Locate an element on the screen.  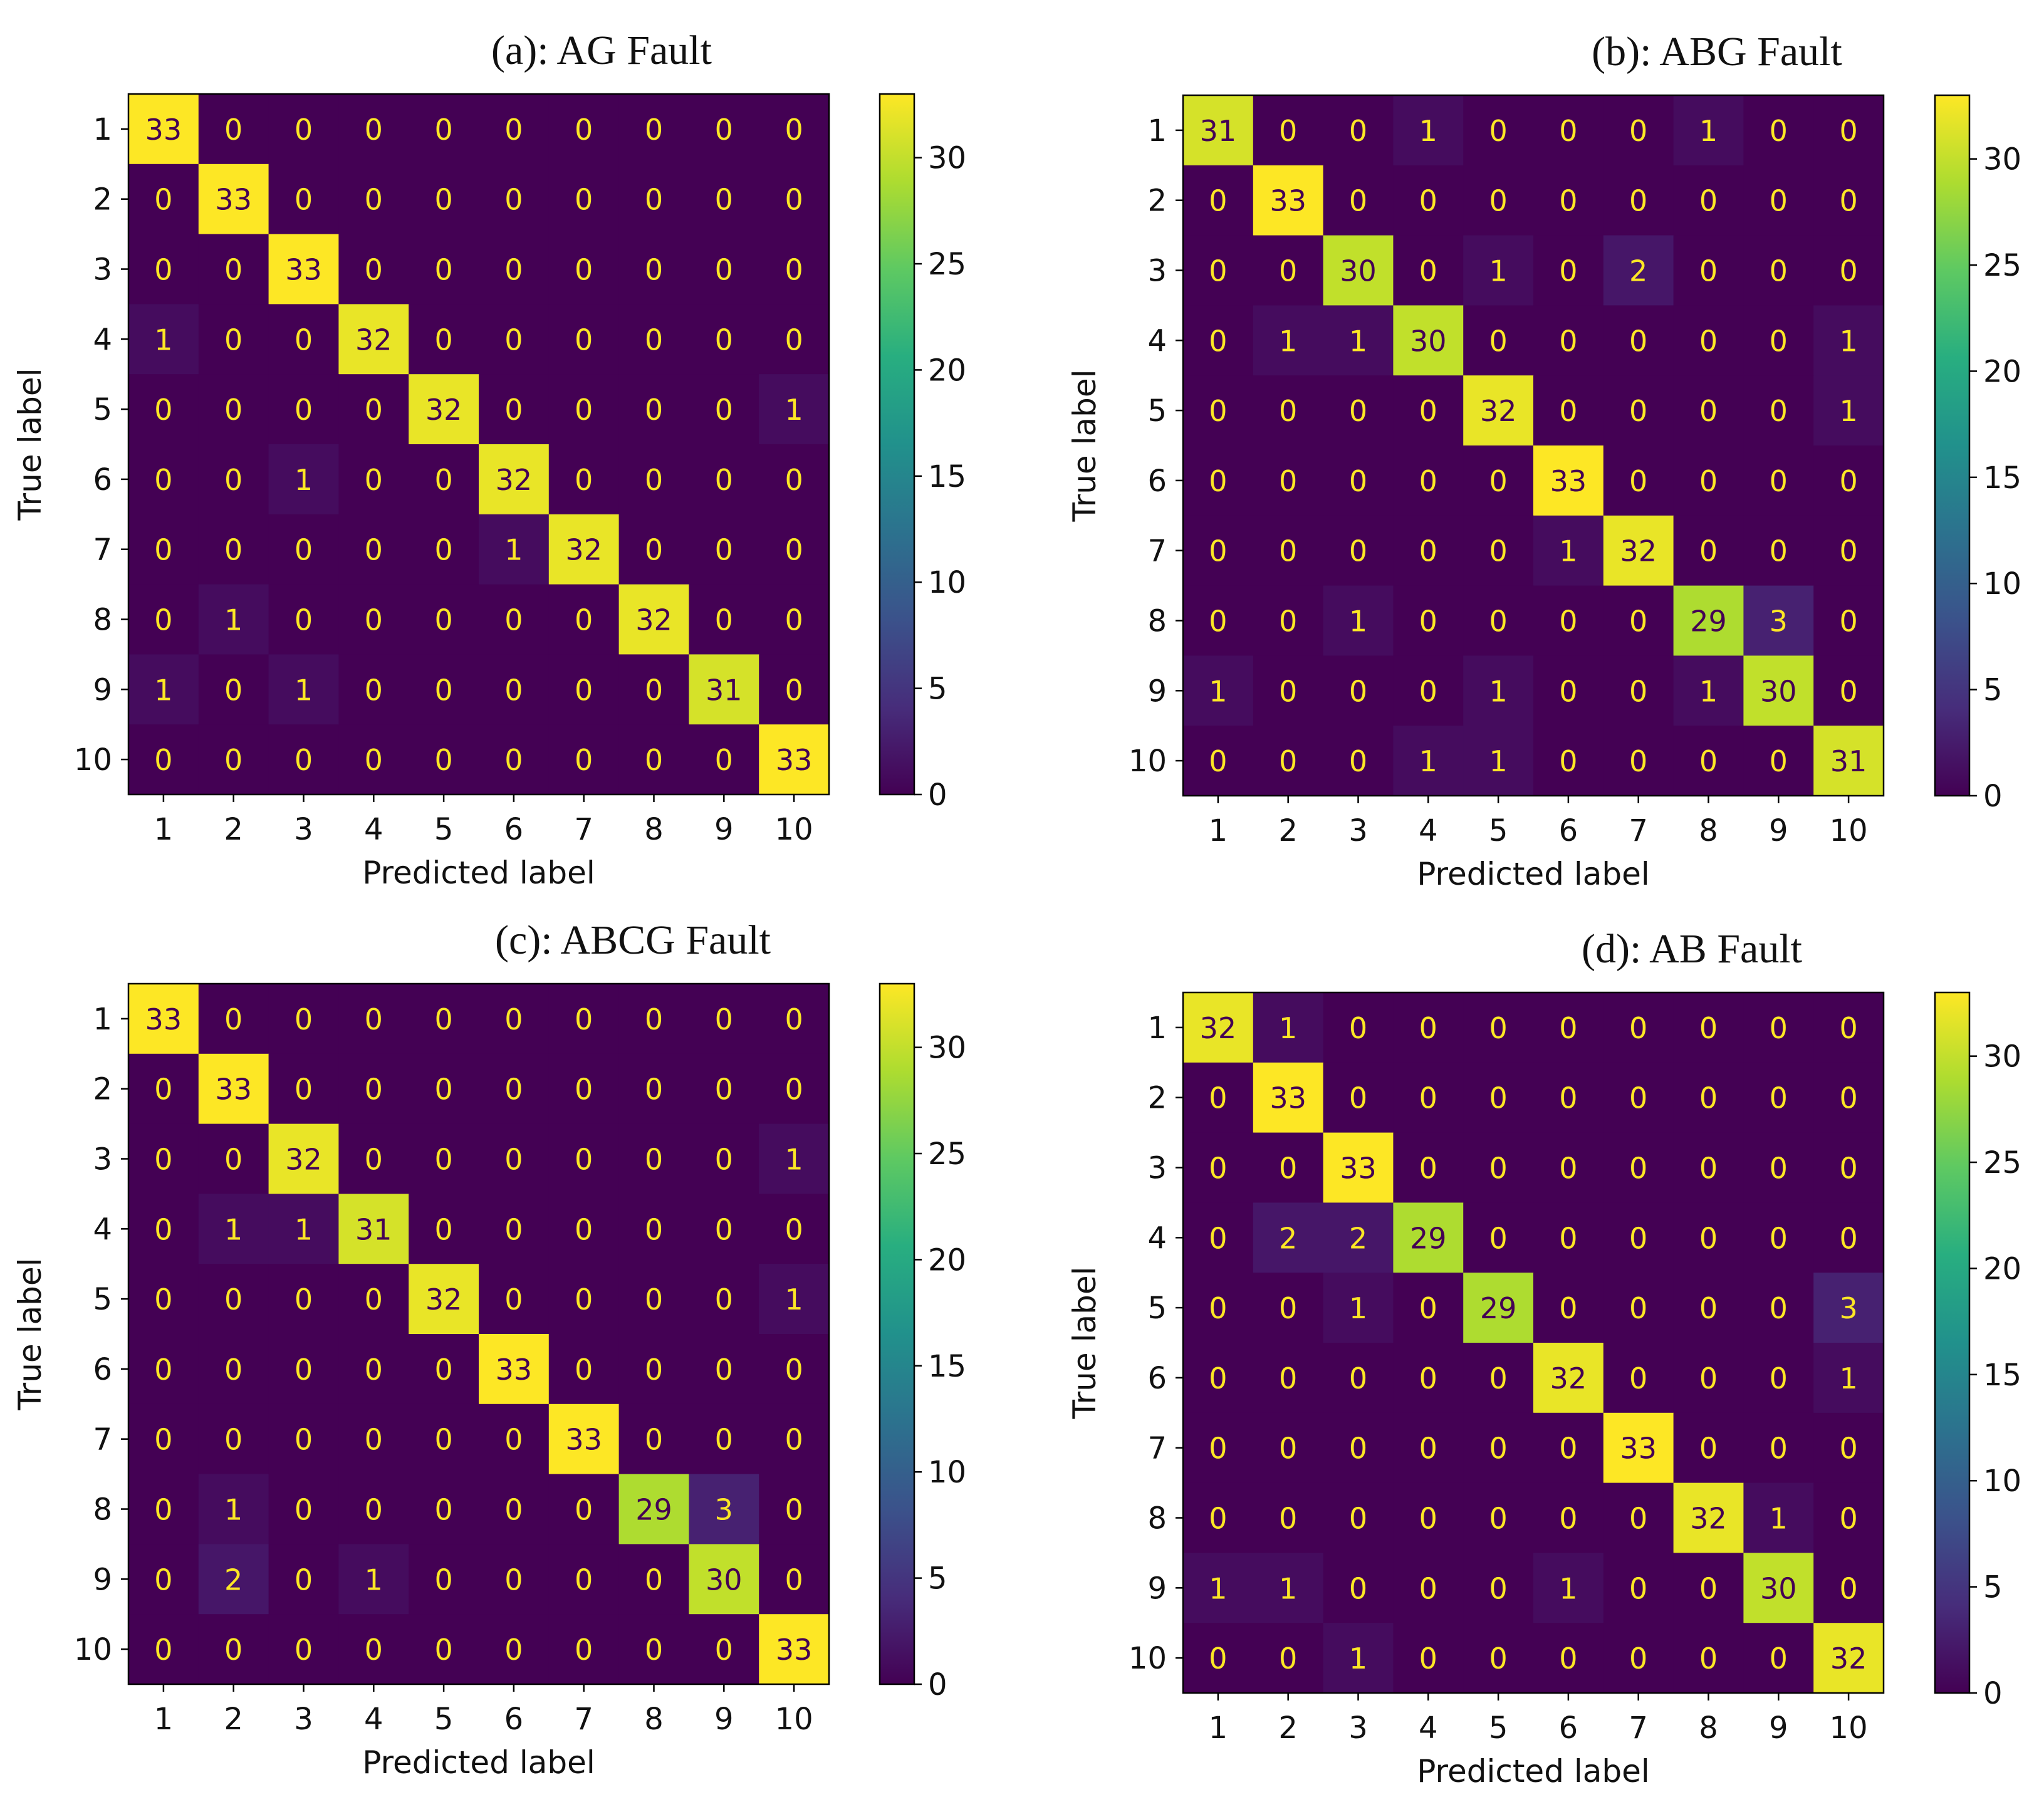
x-tick-label: 7 is located at coordinates (583, 1719).